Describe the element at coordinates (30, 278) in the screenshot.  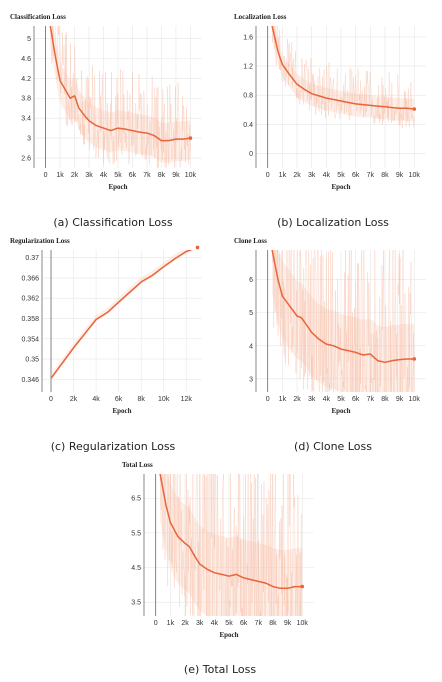
I see `y-tick-label: 0.366` at that location.